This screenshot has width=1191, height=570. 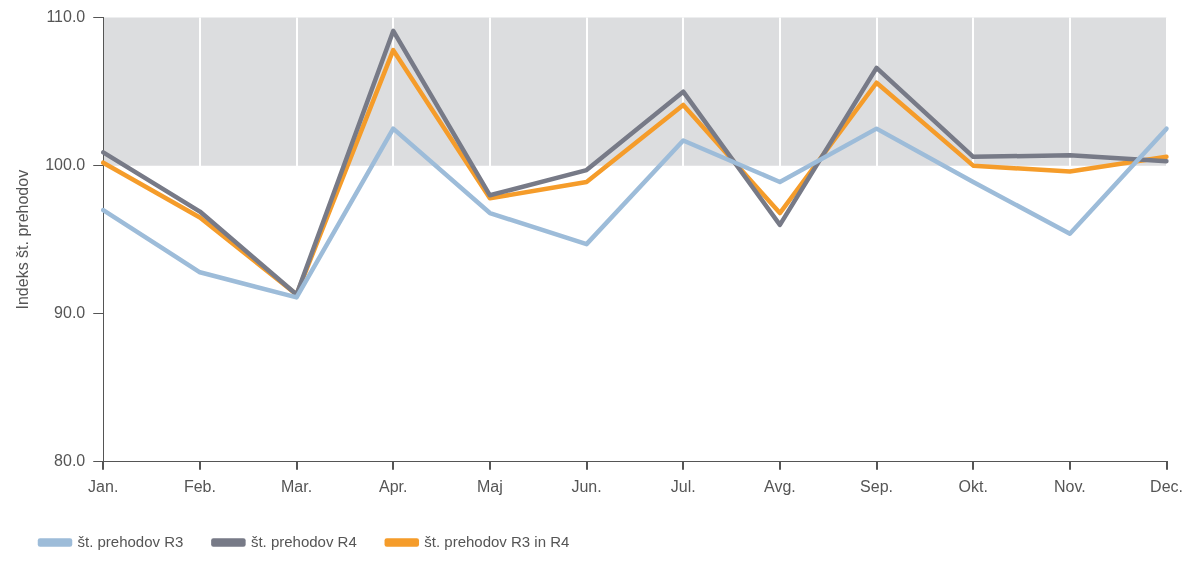 I want to click on legend-label: št. prehodov R3, so click(x=130, y=541).